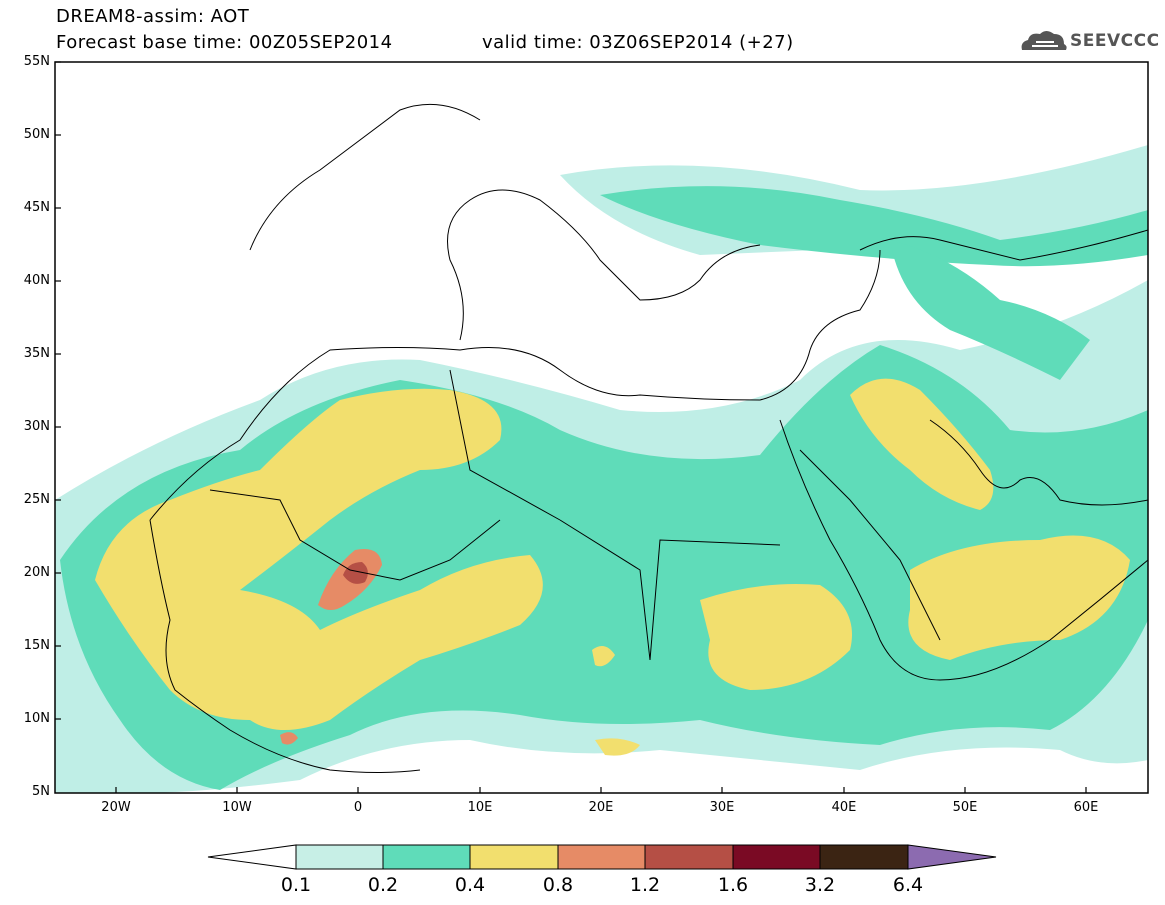 This screenshot has height=905, width=1165. What do you see at coordinates (296, 885) in the screenshot?
I see `colorbar-label: 0.1` at bounding box center [296, 885].